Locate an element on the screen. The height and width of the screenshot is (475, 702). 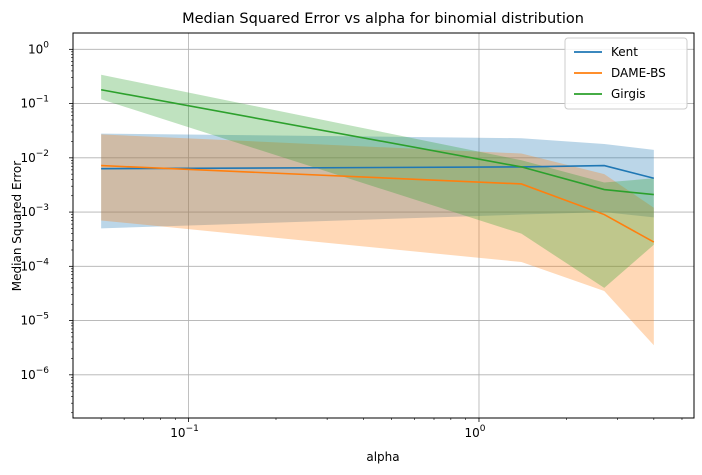
legend: Kent DAME-BS Girgis is located at coordinates (626, 73).